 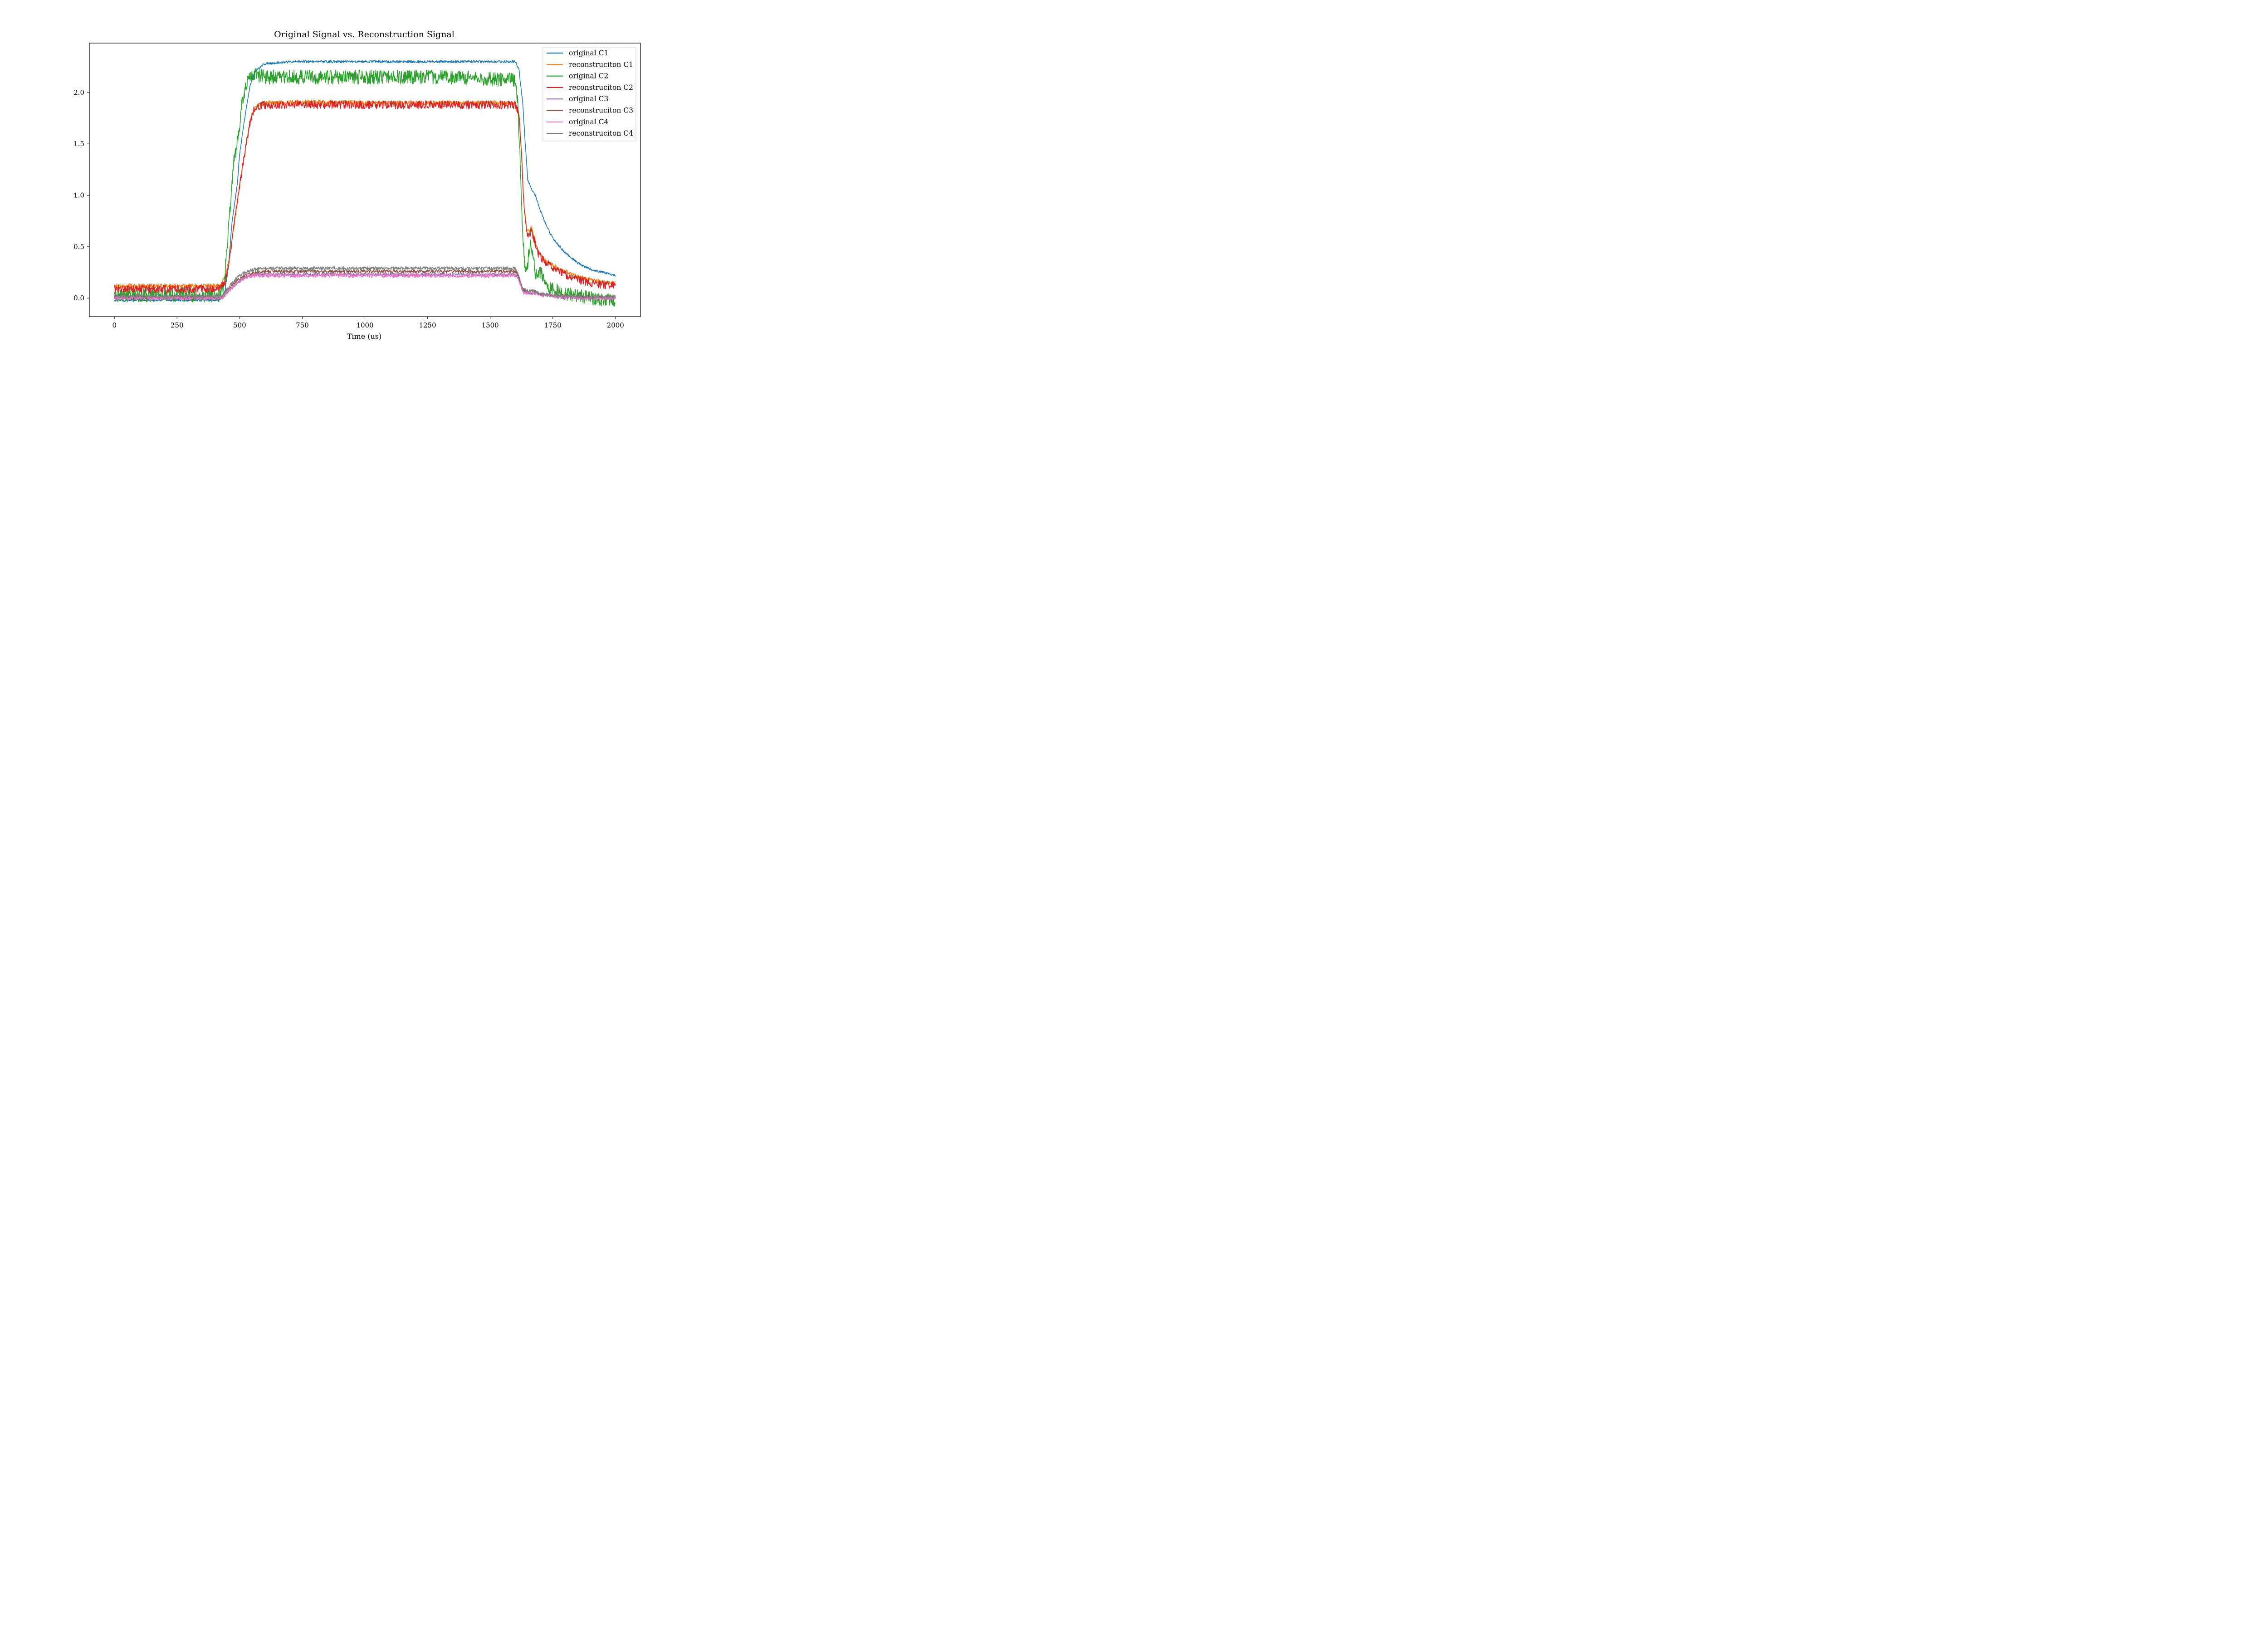 I want to click on y-axis: 0.0 0.5 1.0 1.5 2.0, so click(x=81, y=195).